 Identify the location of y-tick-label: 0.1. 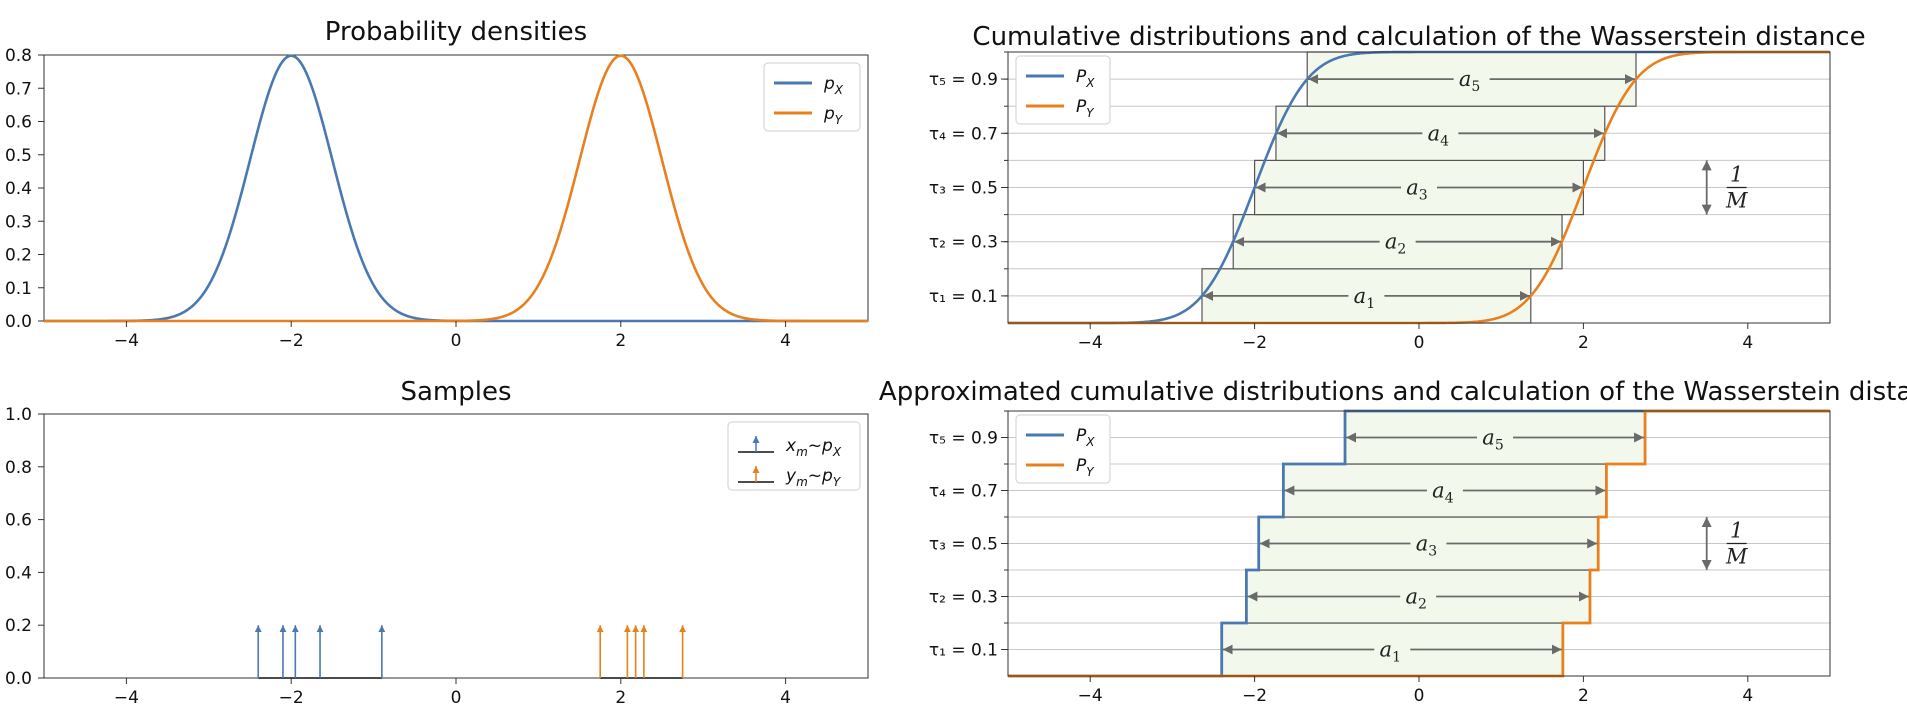
(18, 289).